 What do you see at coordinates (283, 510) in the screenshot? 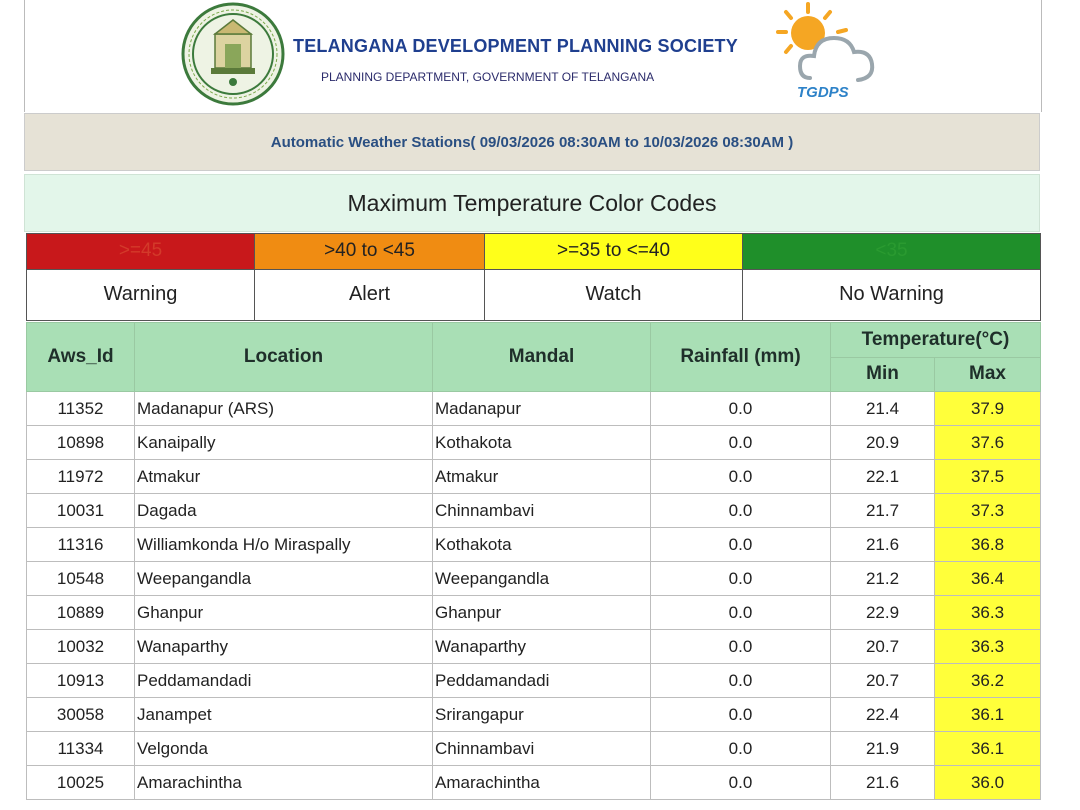
I see `cell-location: Dagada` at bounding box center [283, 510].